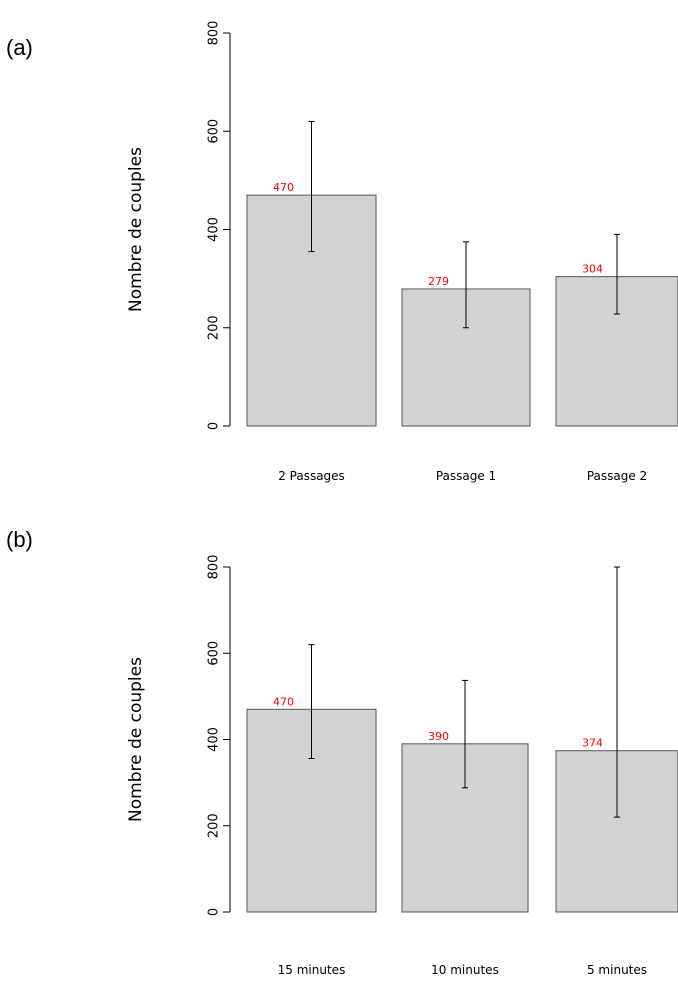 The image size is (678, 994). I want to click on category-label: 10 minutes, so click(465, 970).